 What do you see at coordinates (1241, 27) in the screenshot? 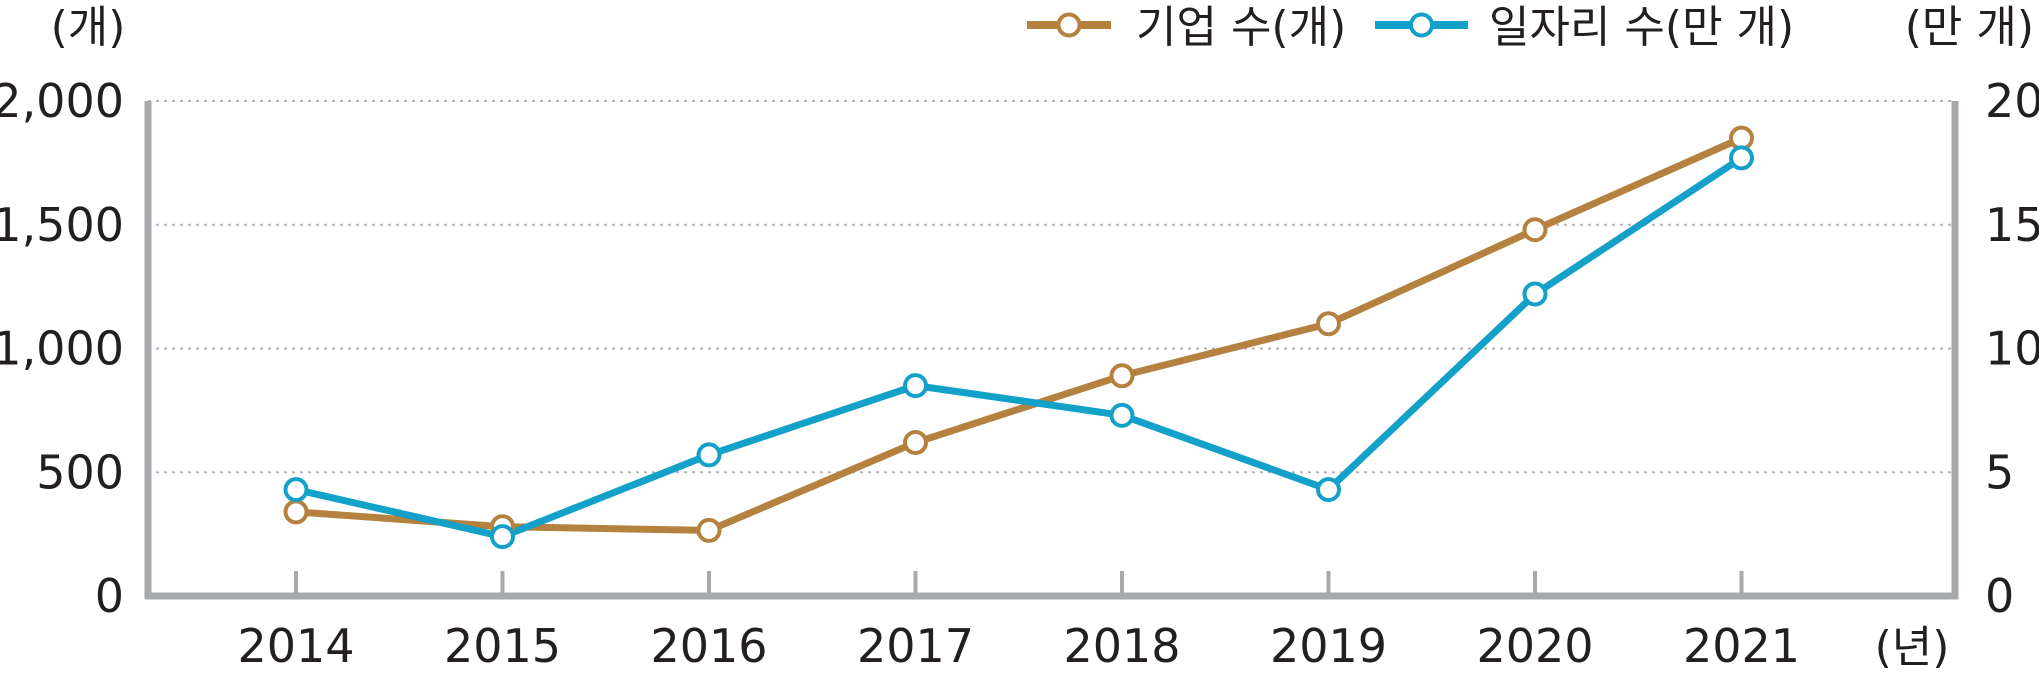
I see `legend-label: 기업 수(개)` at bounding box center [1241, 27].